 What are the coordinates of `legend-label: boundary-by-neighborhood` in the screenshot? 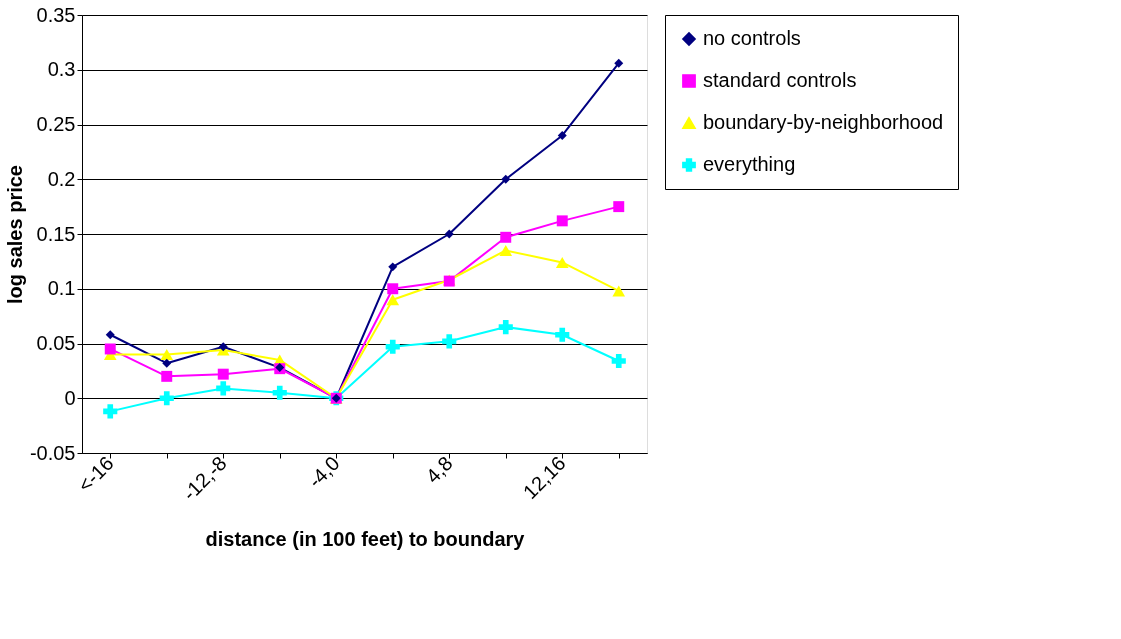 It's located at (823, 122).